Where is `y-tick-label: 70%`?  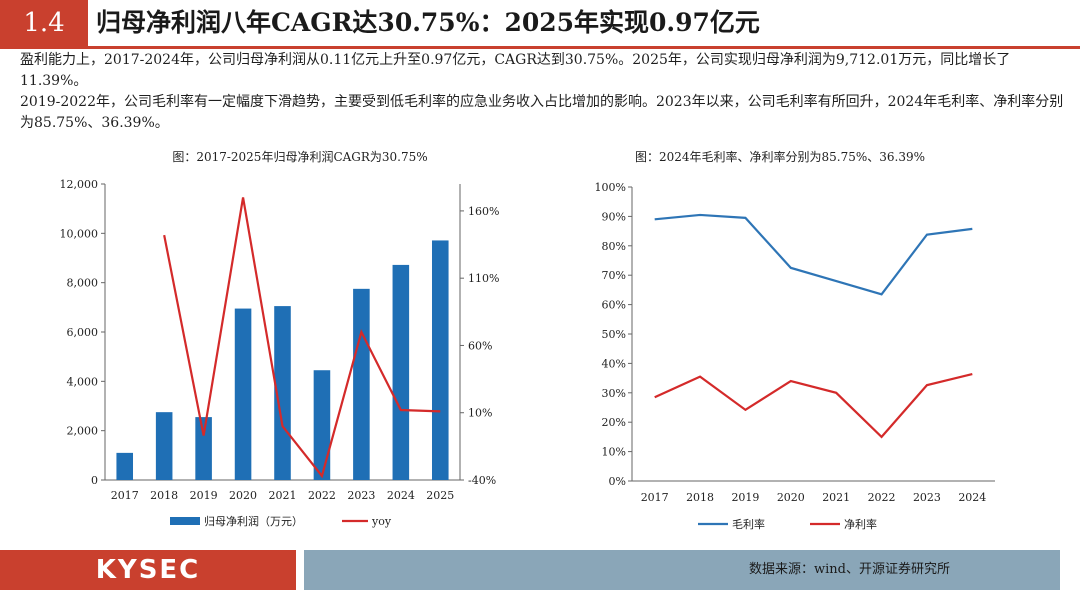 y-tick-label: 70% is located at coordinates (614, 275).